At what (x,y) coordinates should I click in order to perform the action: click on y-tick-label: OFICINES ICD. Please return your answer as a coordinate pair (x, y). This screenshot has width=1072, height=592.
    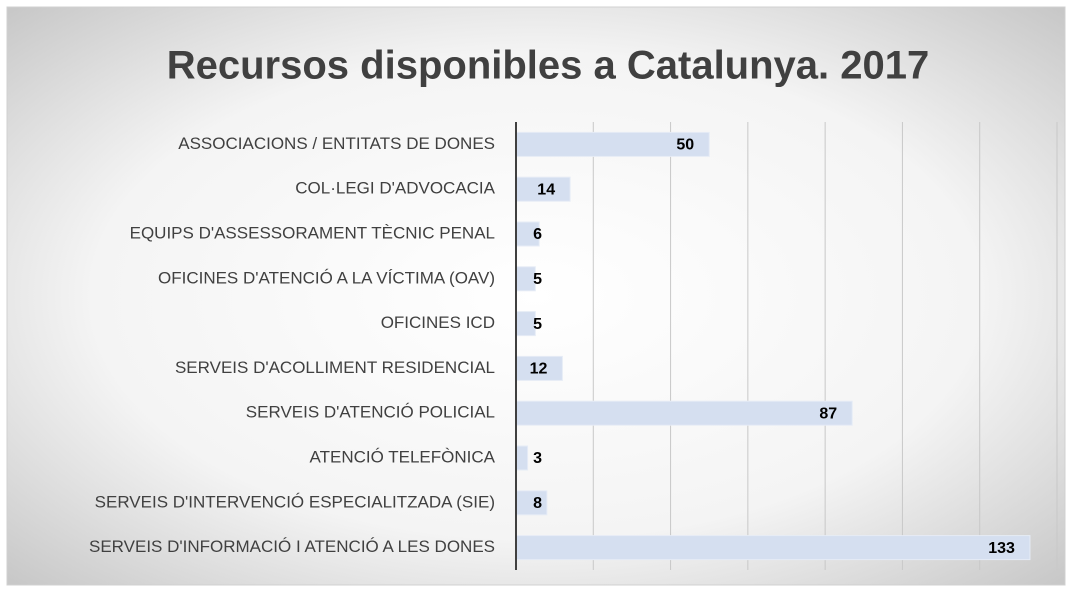
    Looking at the image, I should click on (438, 322).